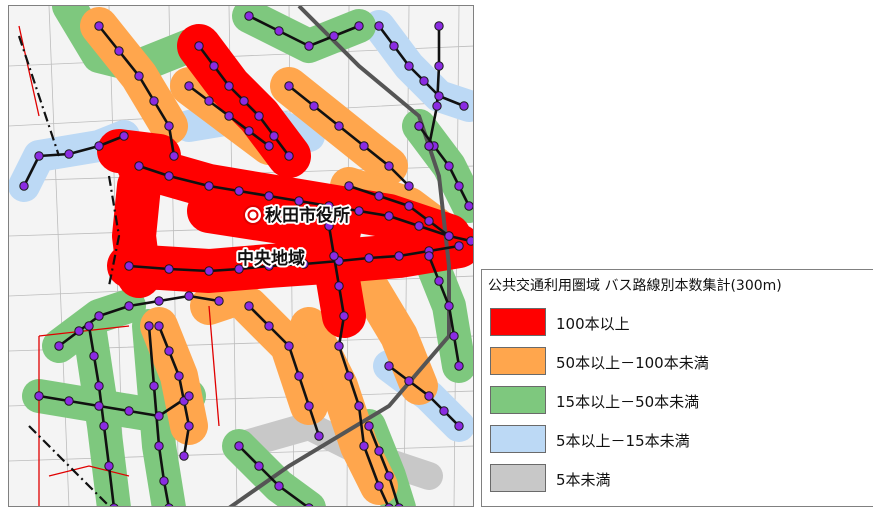  What do you see at coordinates (635, 286) in the screenshot?
I see `legend-title: 公共交通利用圏域 バス路線別本数集計(300m)` at bounding box center [635, 286].